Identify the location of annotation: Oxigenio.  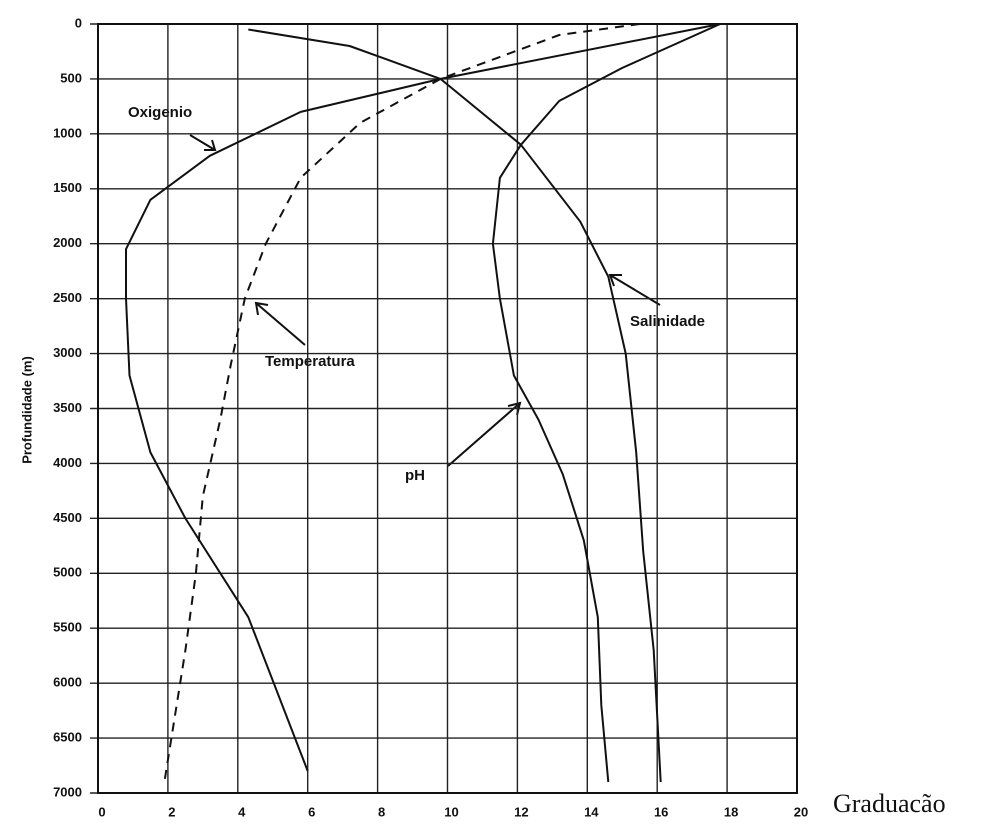
(160, 112).